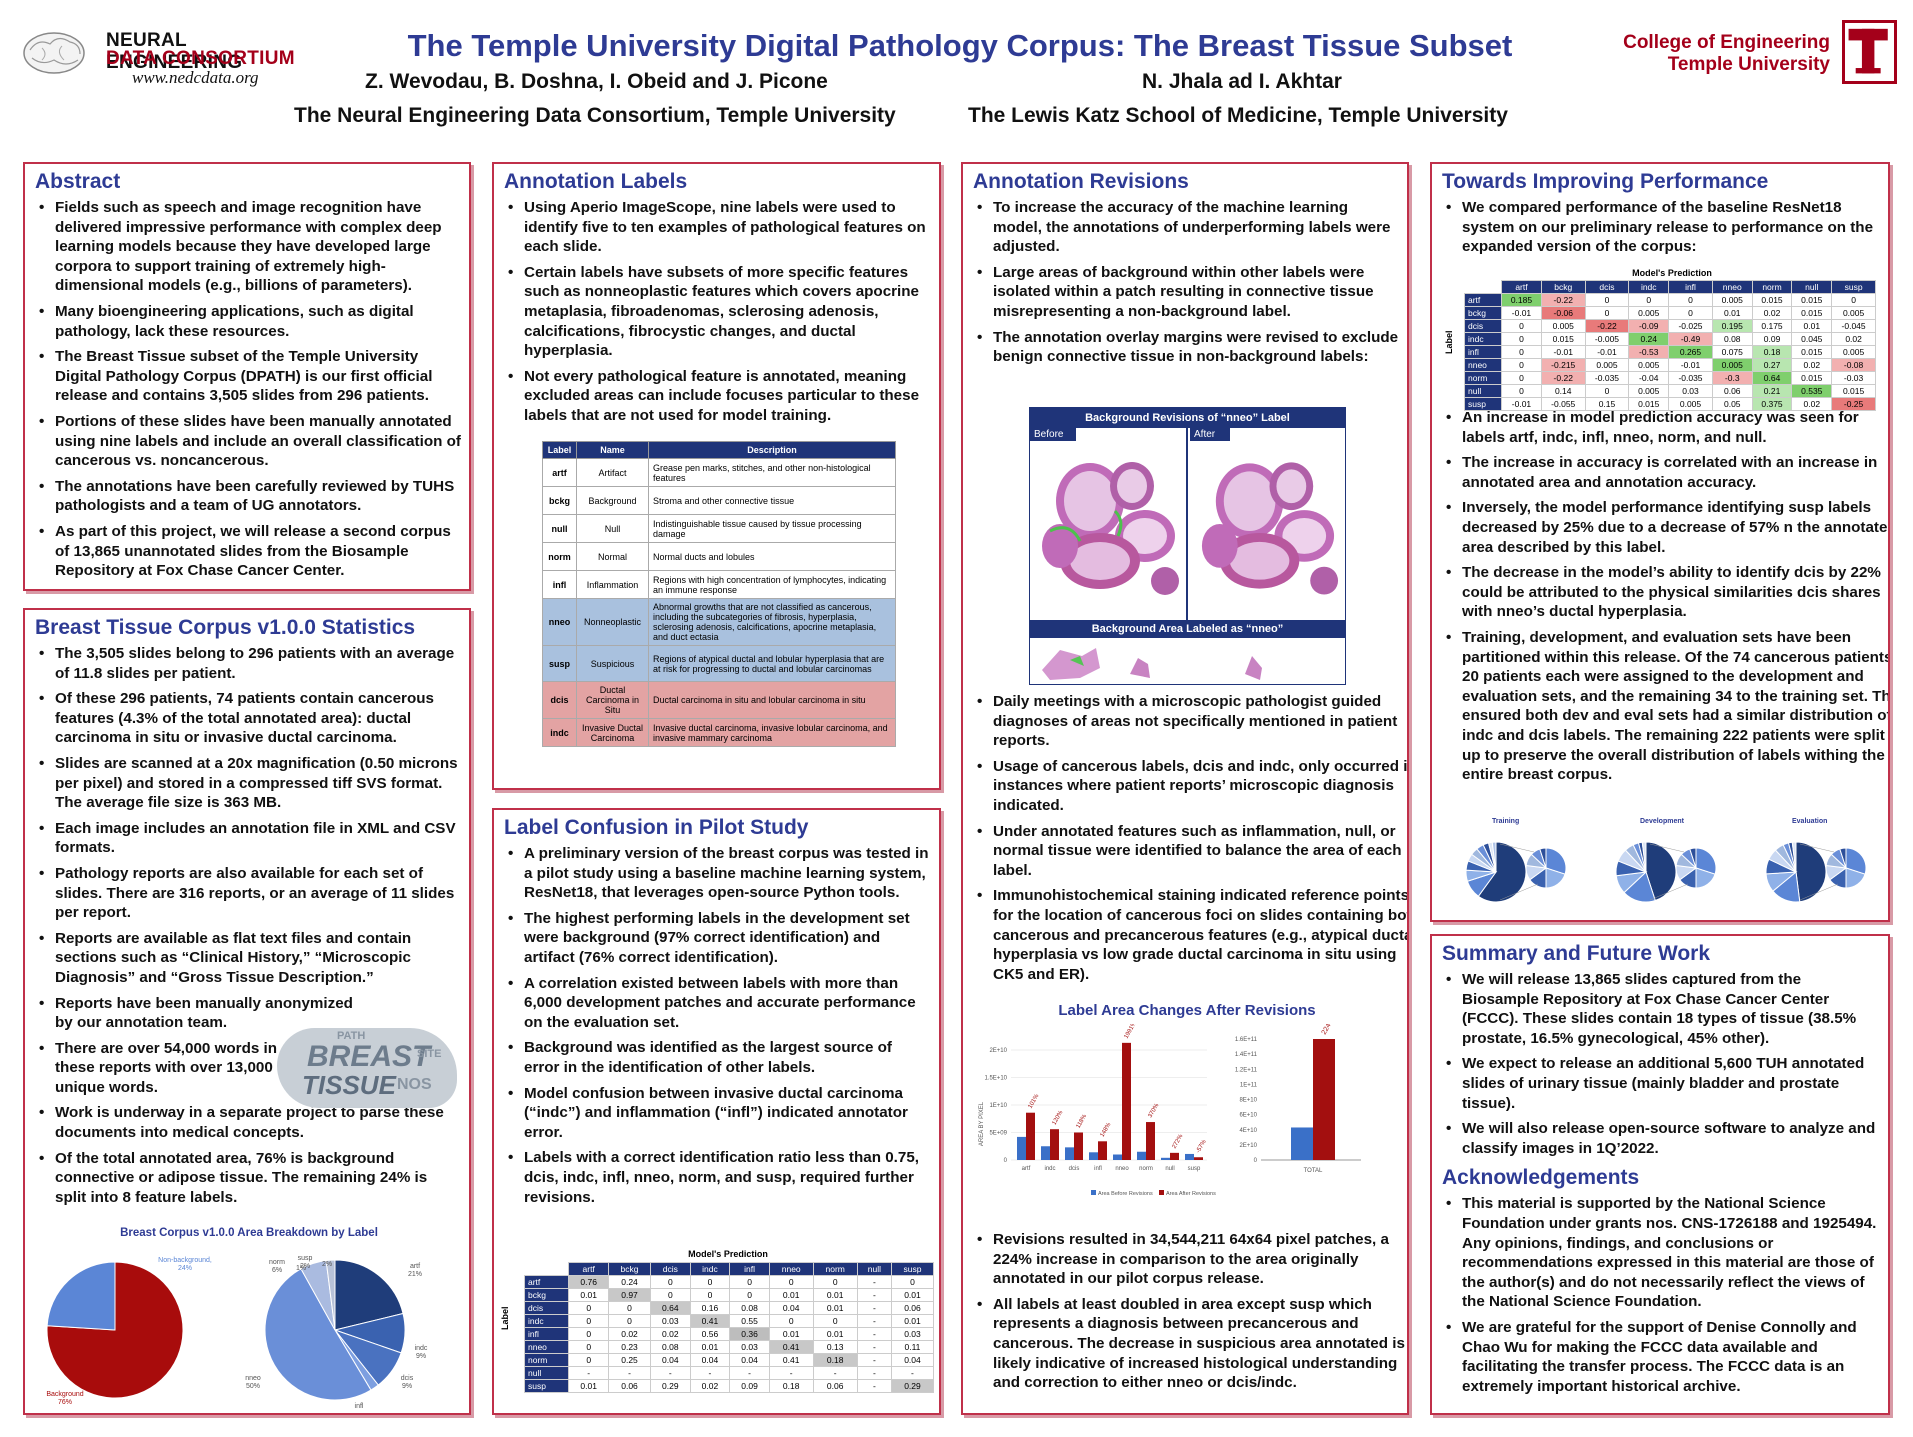 Image resolution: width=1913 pixels, height=1437 pixels. I want to click on tissue-after-image, so click(1270, 528).